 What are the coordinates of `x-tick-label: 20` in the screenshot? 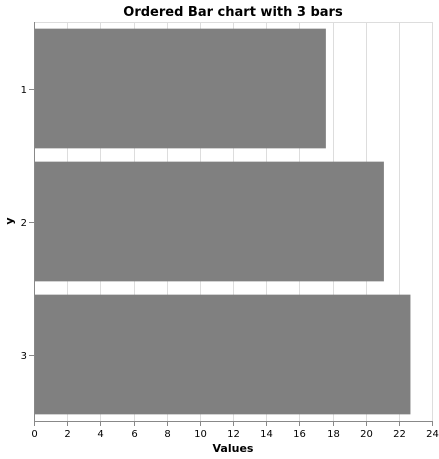 It's located at (366, 434).